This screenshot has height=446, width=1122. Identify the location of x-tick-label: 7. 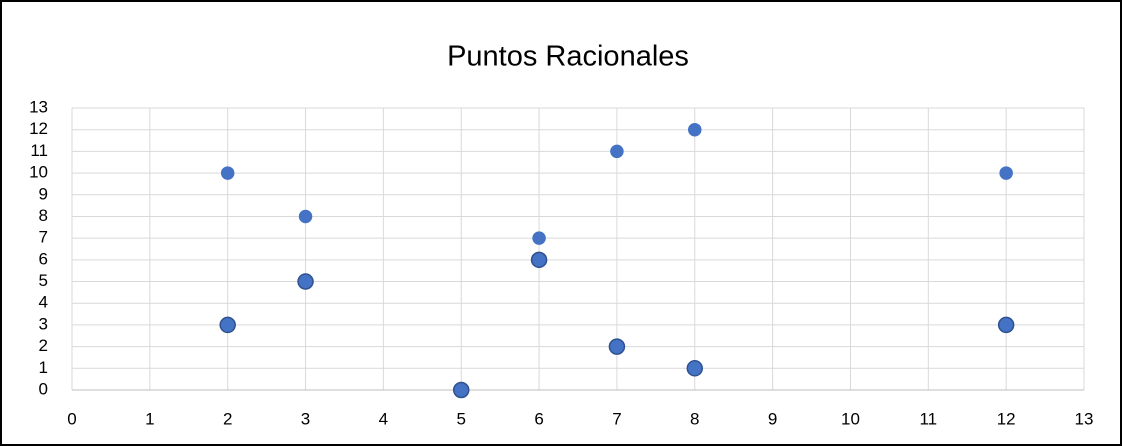
(616, 418).